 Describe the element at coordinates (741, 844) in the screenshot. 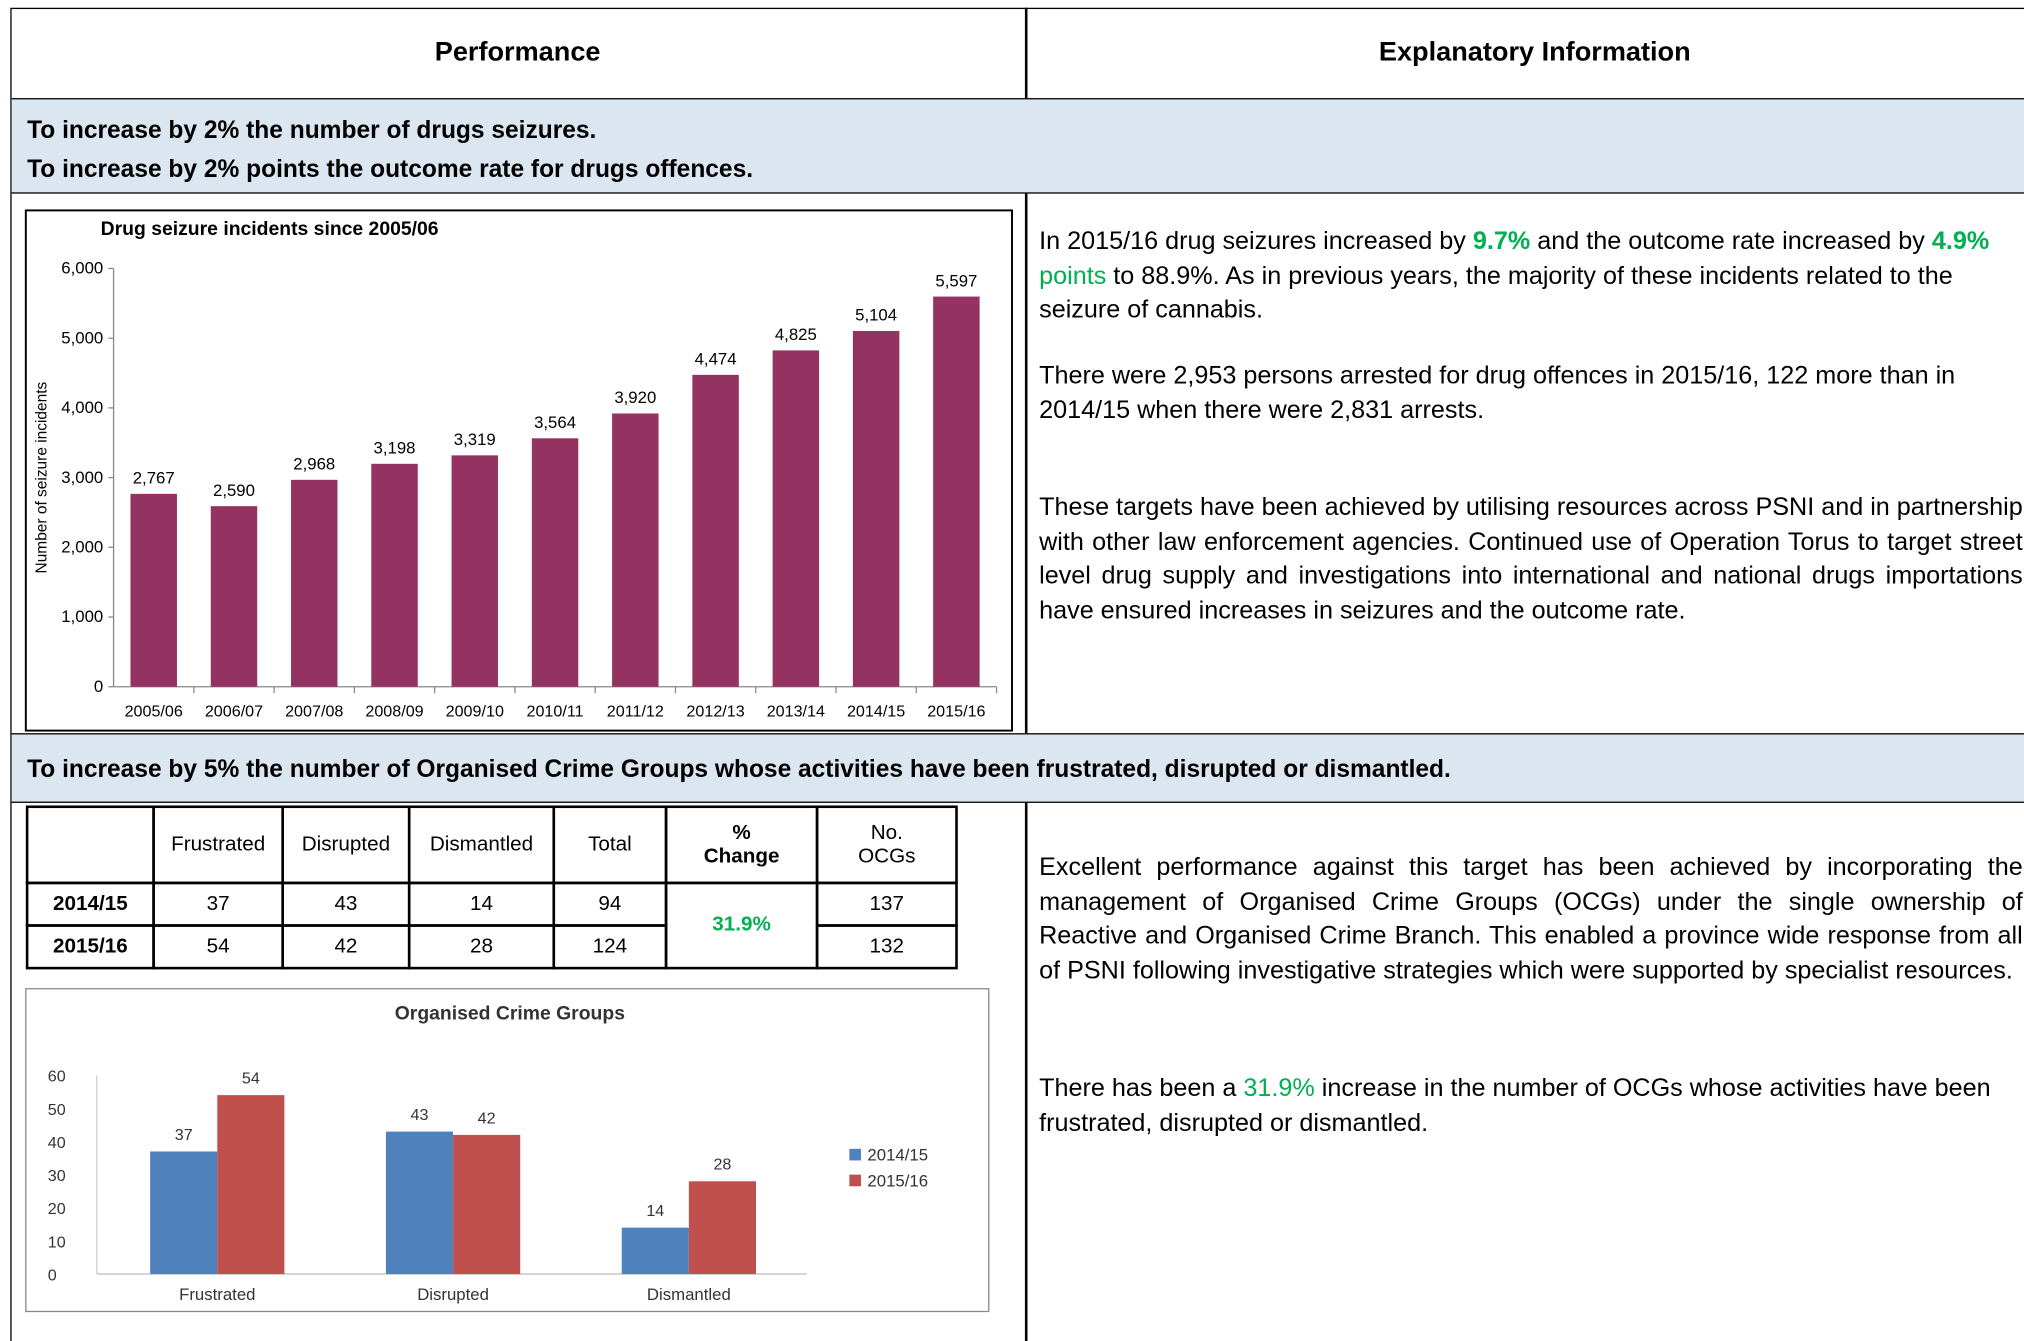

I see `header-text: % Change` at that location.